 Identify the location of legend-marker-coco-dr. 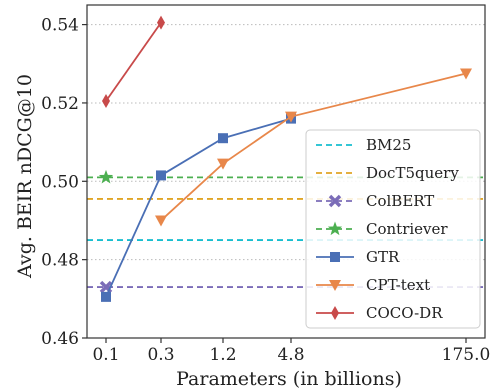
(335, 313).